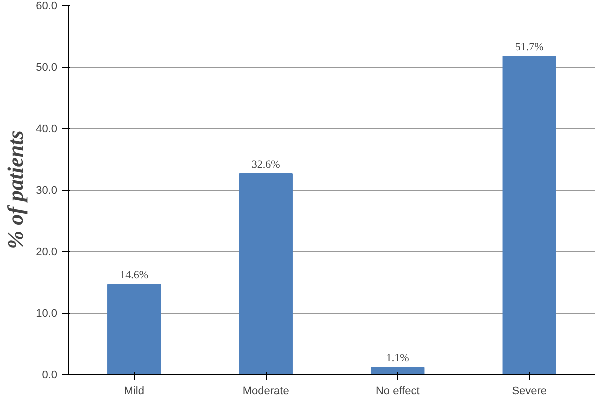  Describe the element at coordinates (529, 48) in the screenshot. I see `data-label: 51.7%` at that location.